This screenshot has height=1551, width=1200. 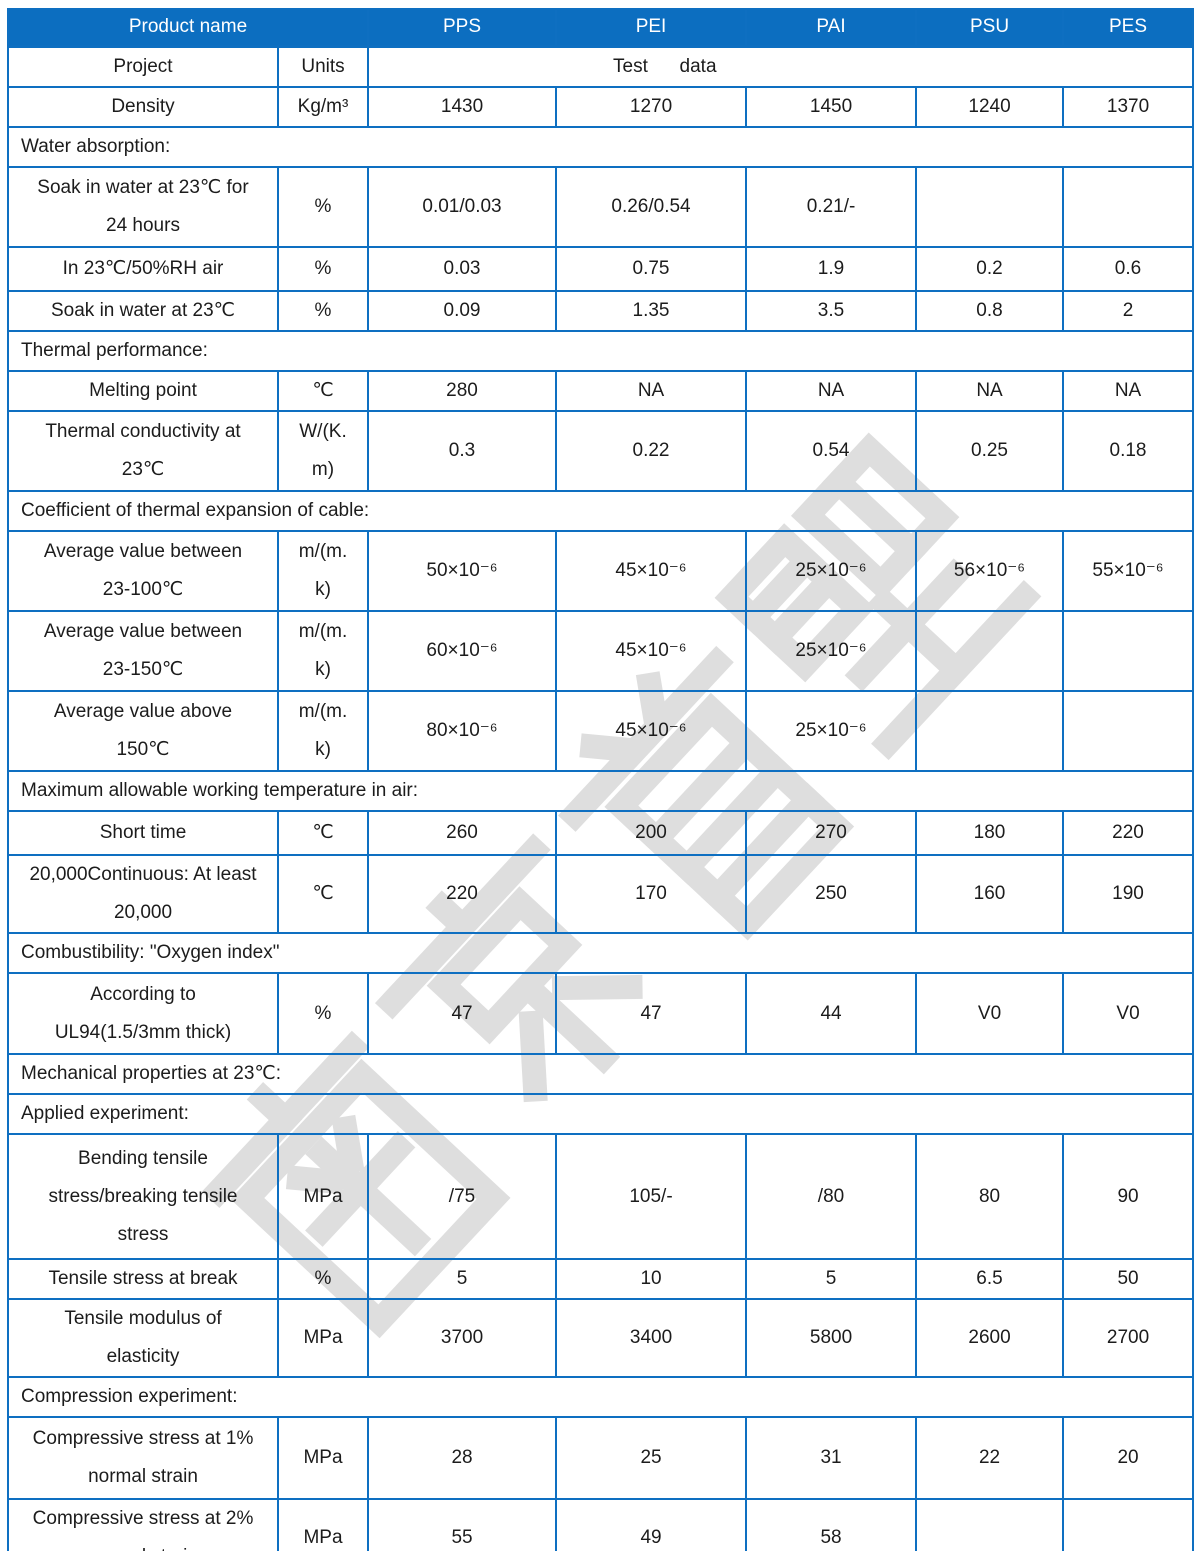 I want to click on cell-value: /80, so click(x=831, y=1196).